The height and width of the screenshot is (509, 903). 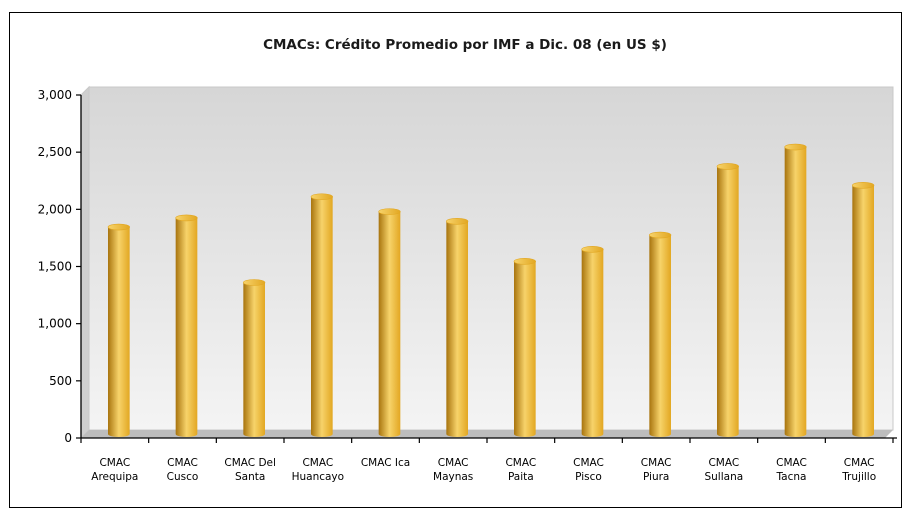 I want to click on plot-side-wall, so click(x=85, y=262).